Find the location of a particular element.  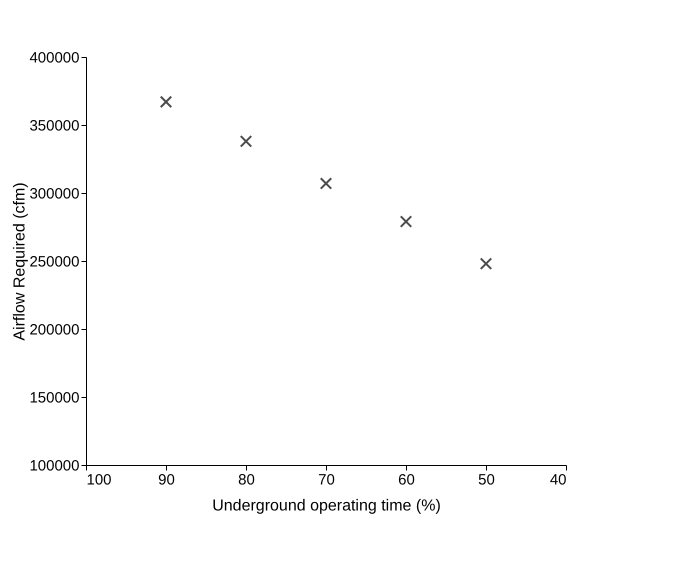

y-tick-label: 300000 is located at coordinates (54, 194).